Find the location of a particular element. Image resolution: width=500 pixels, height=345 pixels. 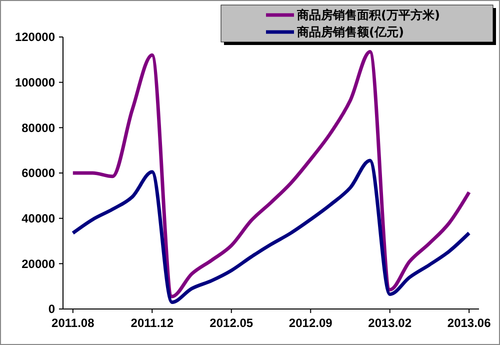

y-tick-label: 80000 is located at coordinates (39, 127).